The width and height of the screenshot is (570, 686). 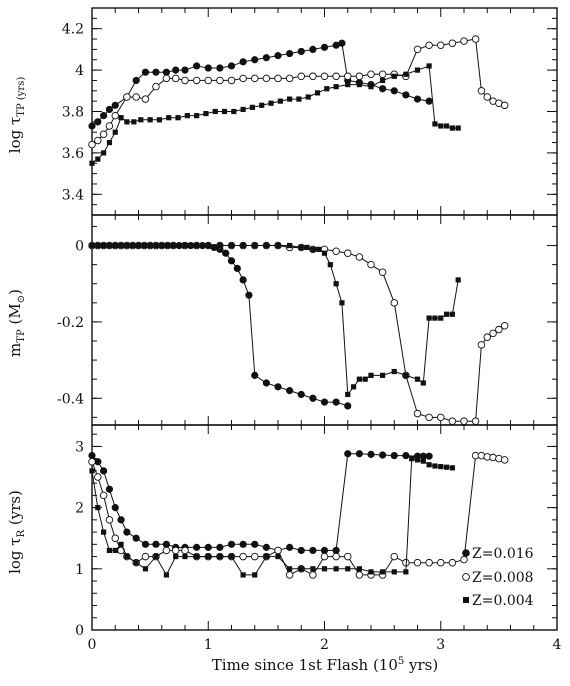 What do you see at coordinates (15, 135) in the screenshot?
I see `y-label-top-main: log τ` at bounding box center [15, 135].